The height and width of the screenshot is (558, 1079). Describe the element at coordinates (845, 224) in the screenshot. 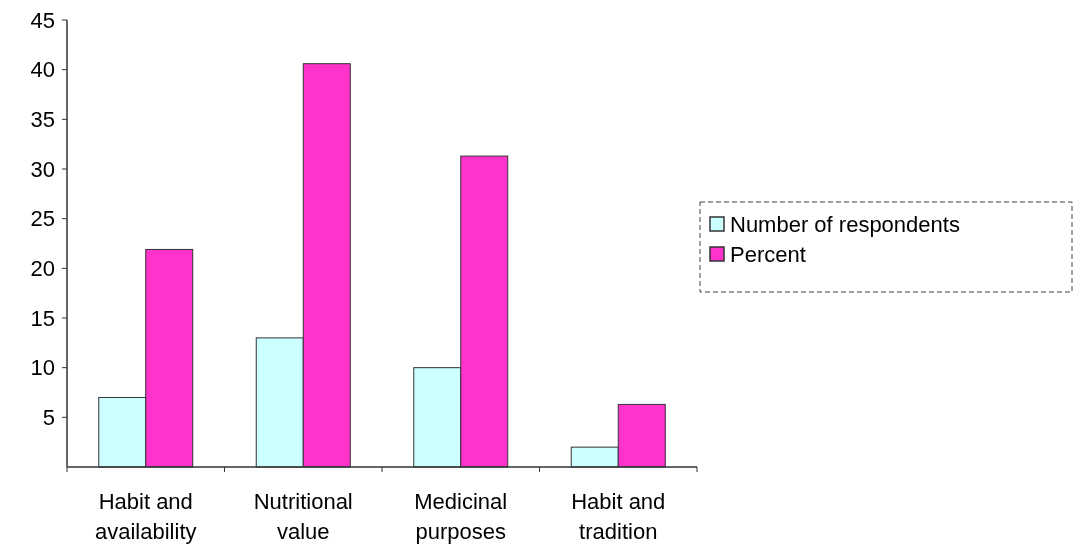

I see `legend-label: Number of respondents` at that location.